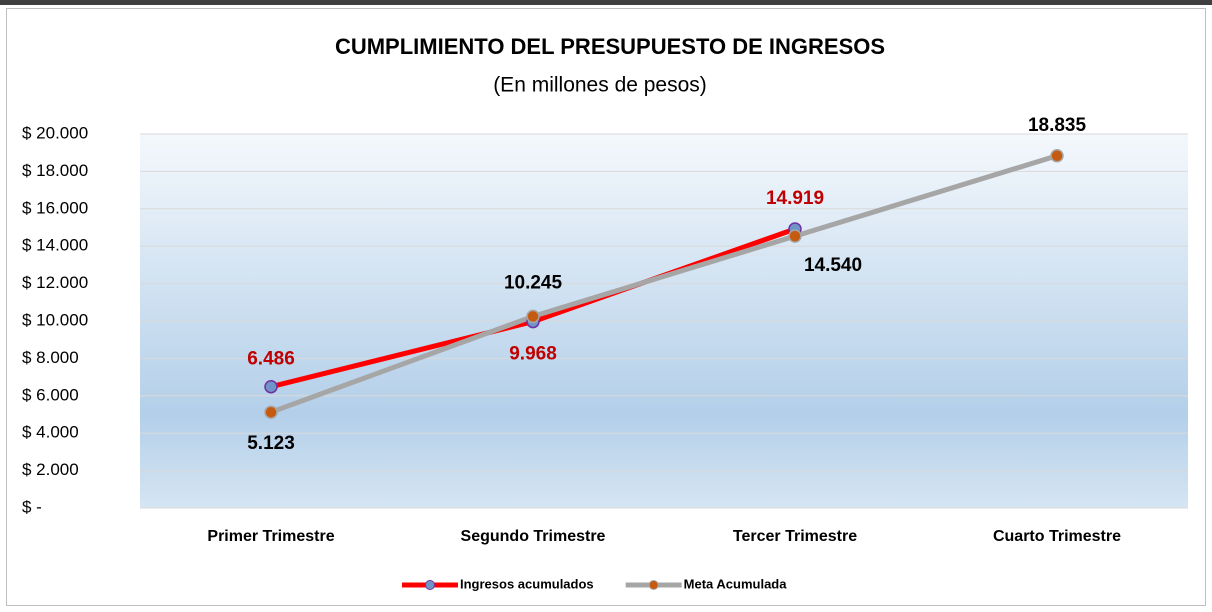 This screenshot has width=1212, height=612. Describe the element at coordinates (1057, 125) in the screenshot. I see `data-label: 18.835` at that location.